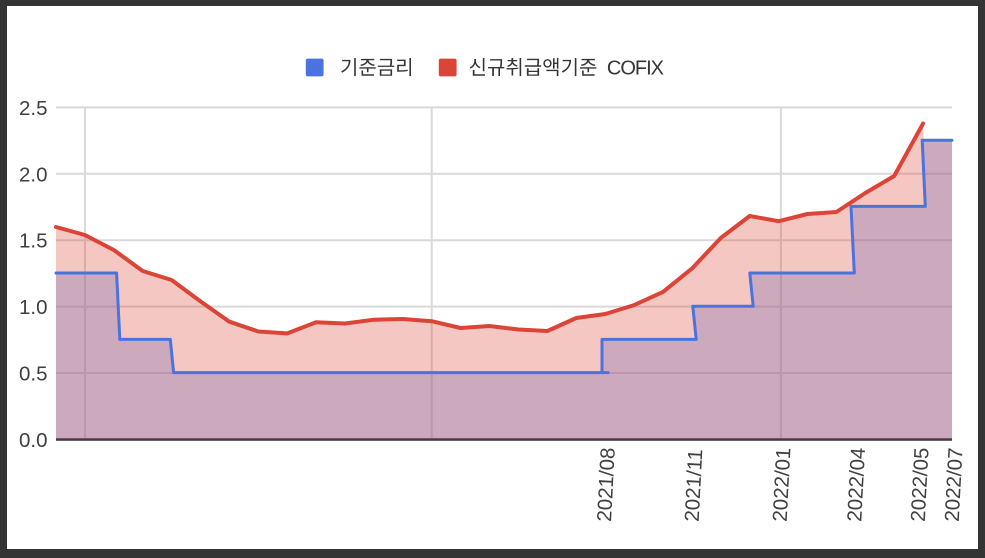 The image size is (985, 558). I want to click on svg-text: 2021/11, so click(694, 486).